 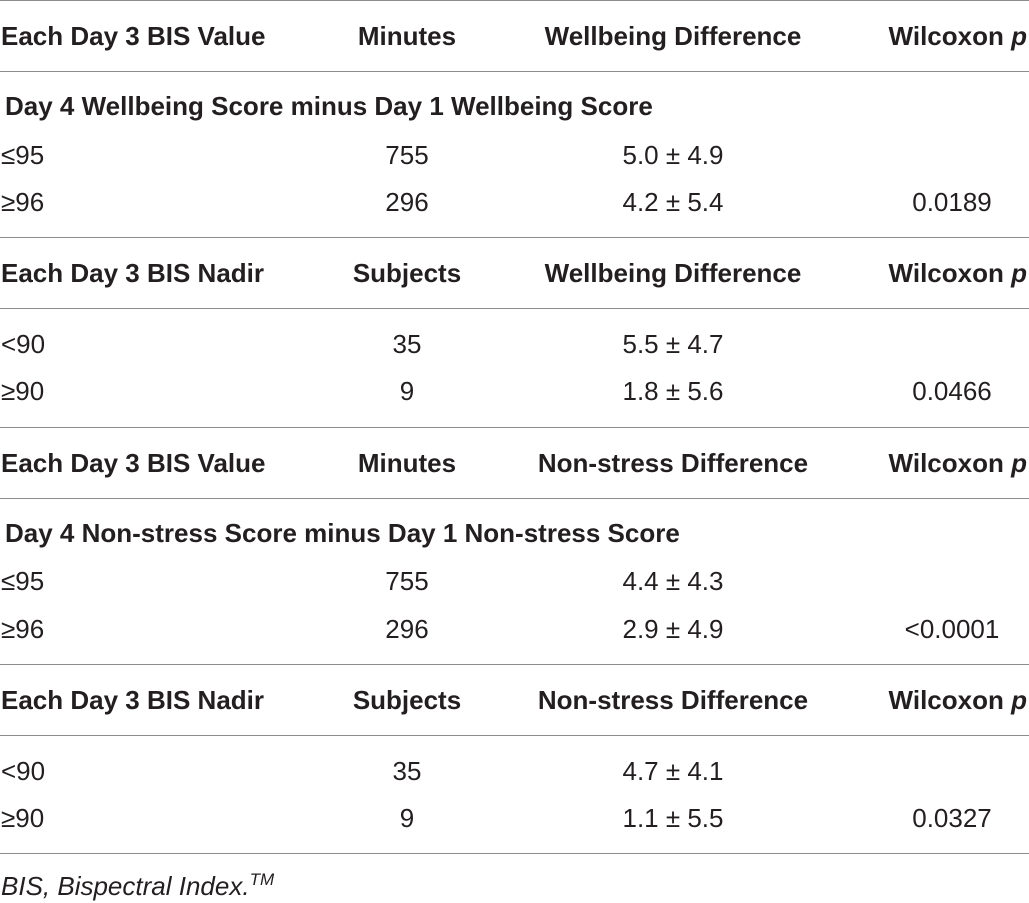 I want to click on footnote-trademark: TM, so click(x=262, y=879).